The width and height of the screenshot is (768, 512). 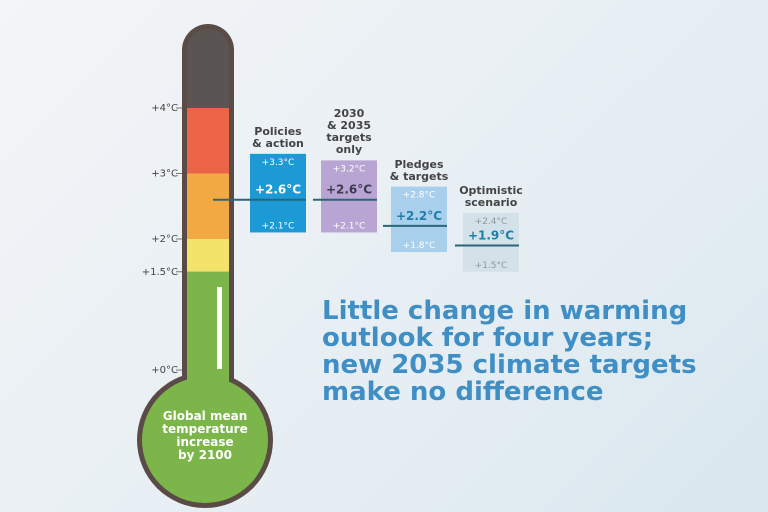 What do you see at coordinates (419, 216) in the screenshot?
I see `mid-label: +2.2°C` at bounding box center [419, 216].